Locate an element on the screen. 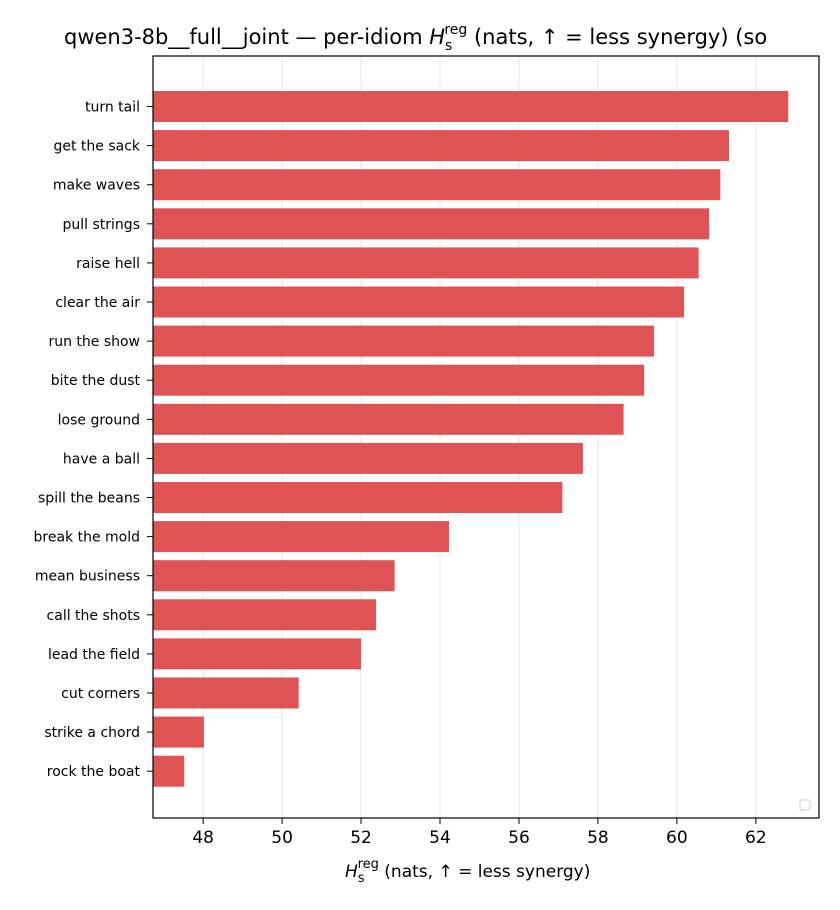 Image resolution: width=840 pixels, height=910 pixels. y-tick-label-make-waves: make waves is located at coordinates (96, 186).